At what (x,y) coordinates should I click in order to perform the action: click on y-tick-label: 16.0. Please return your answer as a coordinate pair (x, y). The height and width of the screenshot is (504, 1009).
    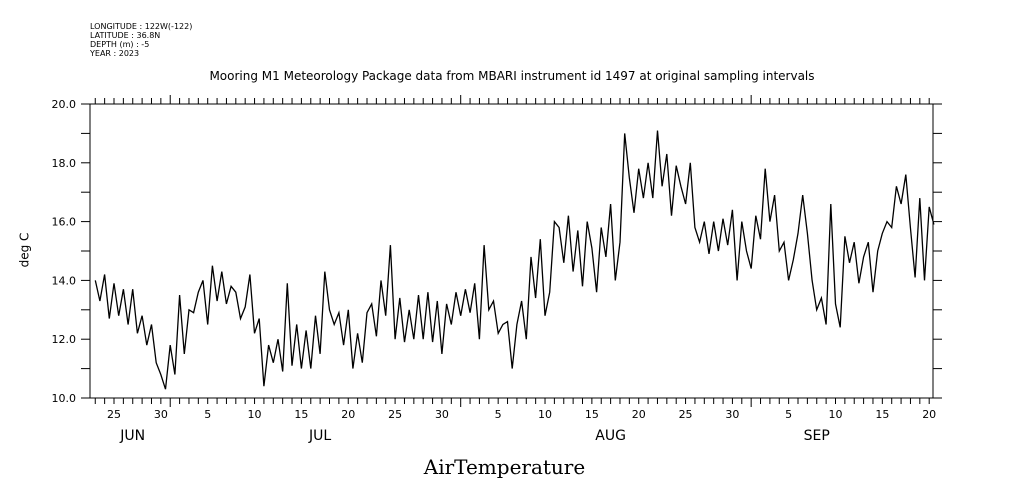
    Looking at the image, I should click on (64, 222).